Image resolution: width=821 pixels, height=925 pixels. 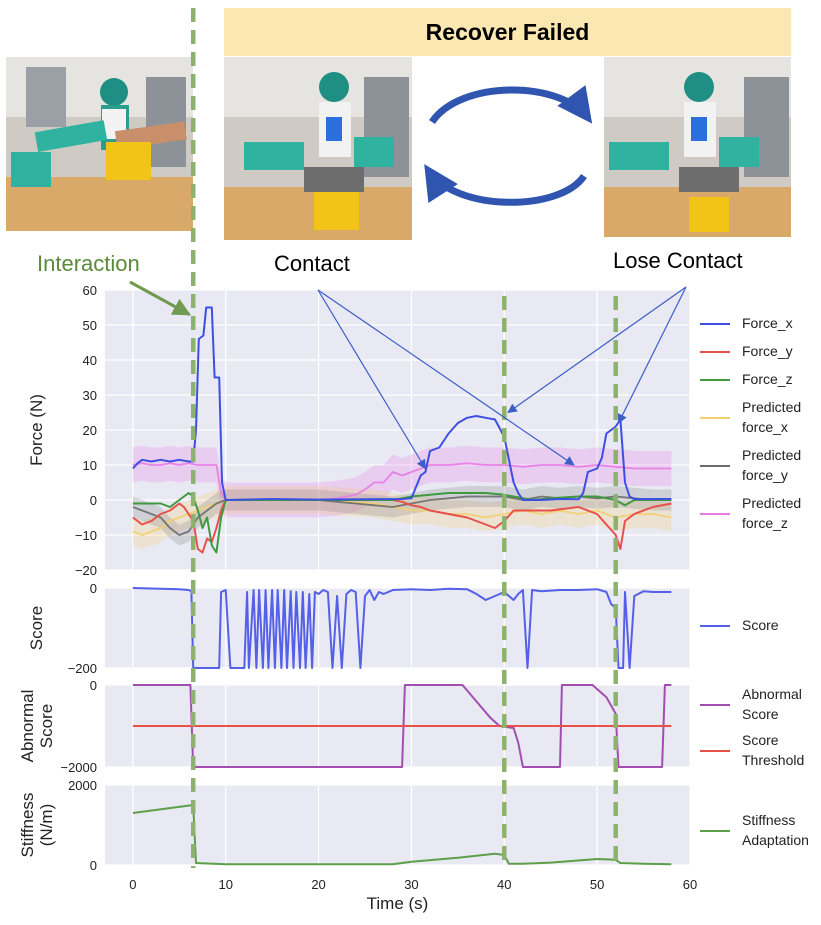 I want to click on legend-entry-force_y: Force_z, so click(x=767, y=379).